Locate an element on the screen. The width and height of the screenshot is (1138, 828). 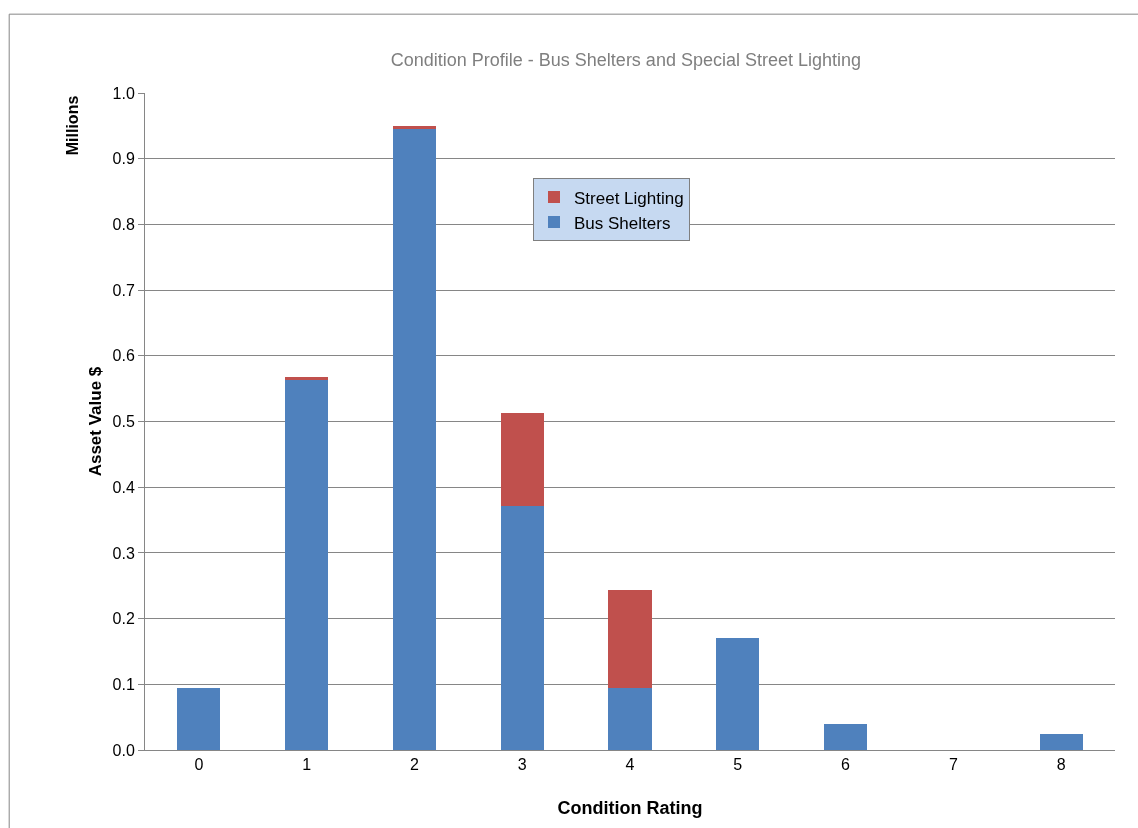
x-axis-title: Condition Rating is located at coordinates (630, 808).